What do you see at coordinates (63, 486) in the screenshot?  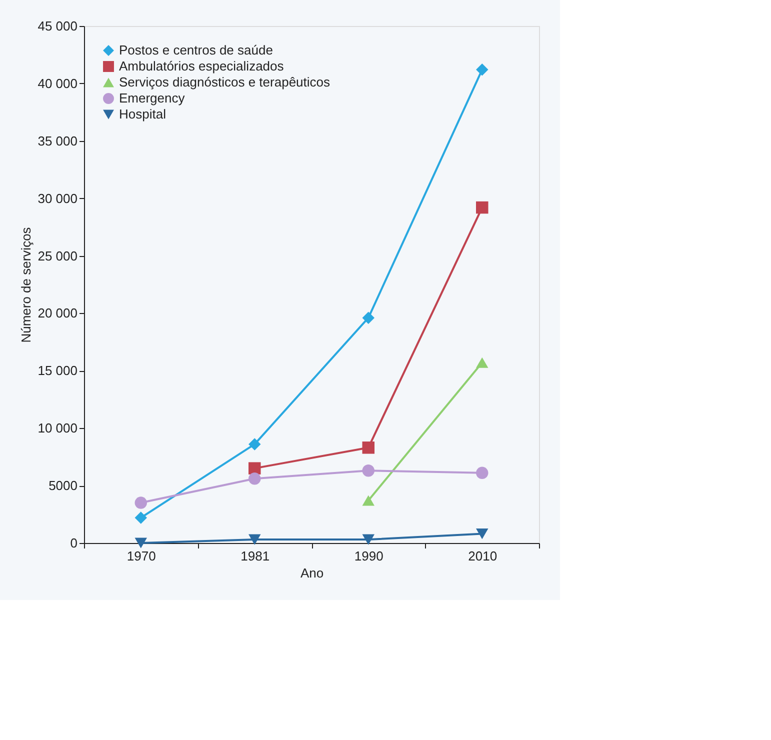 I see `y-tick-label: 5000` at bounding box center [63, 486].